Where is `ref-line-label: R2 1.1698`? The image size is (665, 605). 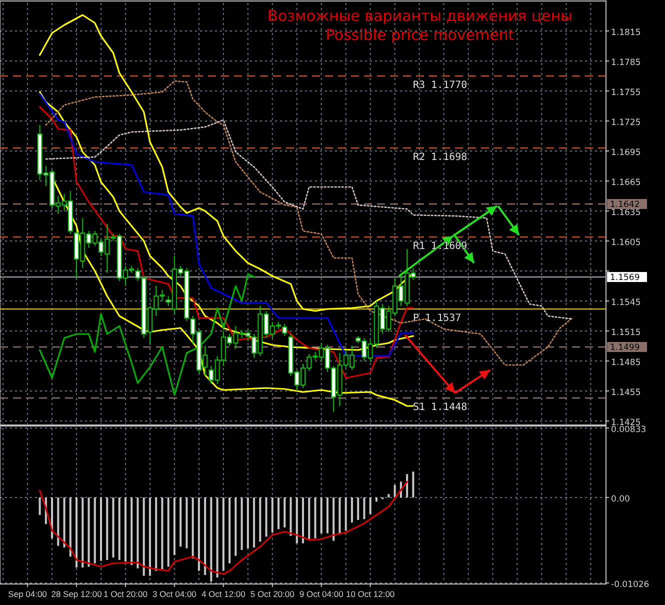
ref-line-label: R2 1.1698 is located at coordinates (440, 157).